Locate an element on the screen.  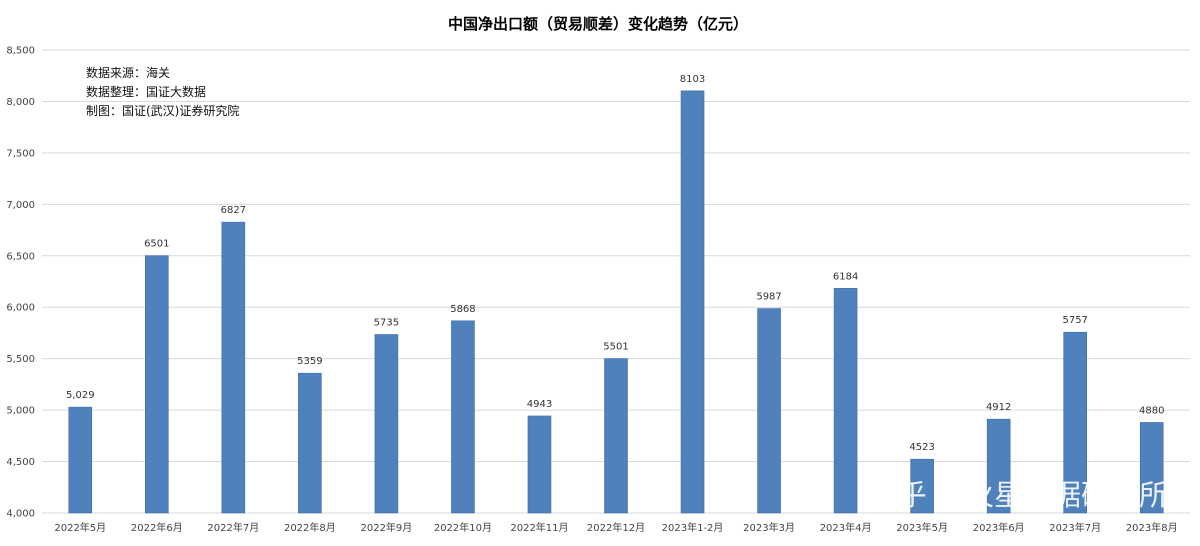
data-label: 5501 is located at coordinates (615, 347).